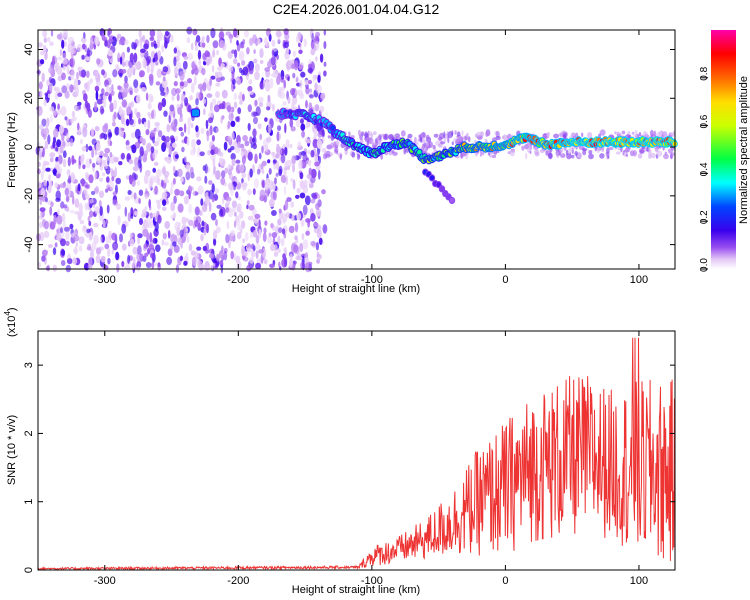 Image resolution: width=750 pixels, height=600 pixels. I want to click on x-tick-label: -200, so click(238, 280).